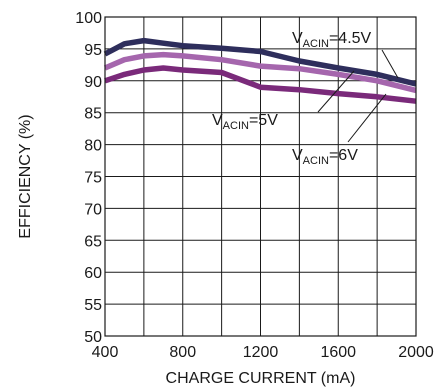  Describe the element at coordinates (25, 176) in the screenshot. I see `y-axis-title: EFFICIENCY (%)` at that location.